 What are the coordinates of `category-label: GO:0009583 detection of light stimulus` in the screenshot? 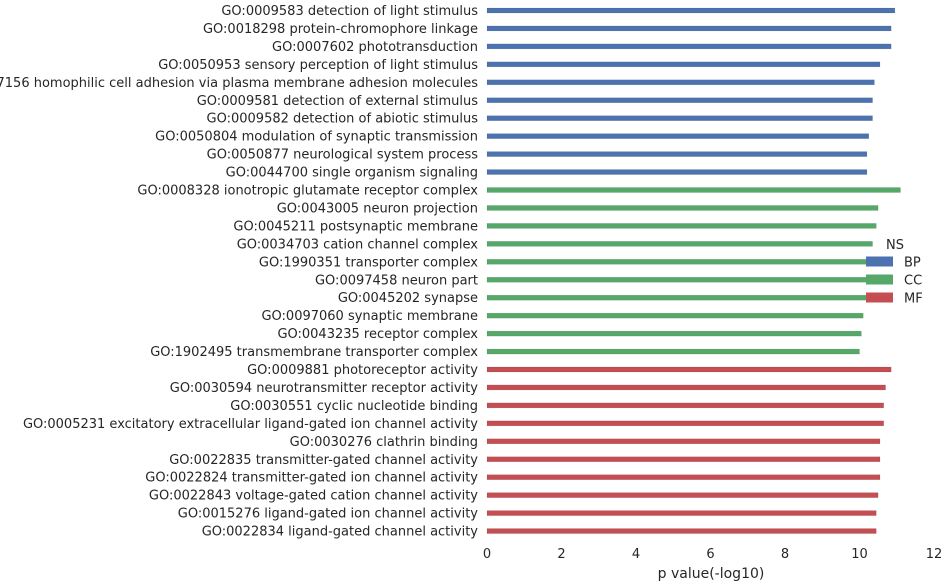 It's located at (349, 11).